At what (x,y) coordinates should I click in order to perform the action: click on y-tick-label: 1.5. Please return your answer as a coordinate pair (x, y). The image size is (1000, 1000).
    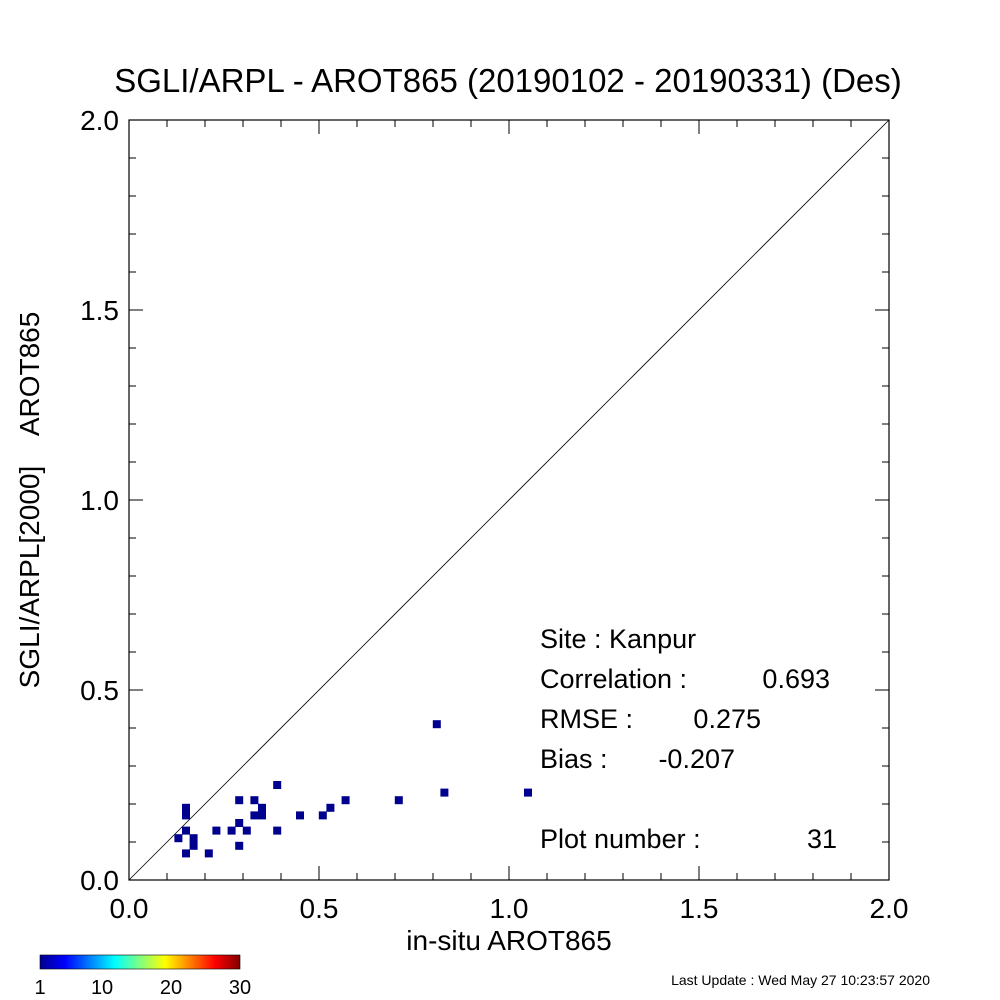
    Looking at the image, I should click on (99, 310).